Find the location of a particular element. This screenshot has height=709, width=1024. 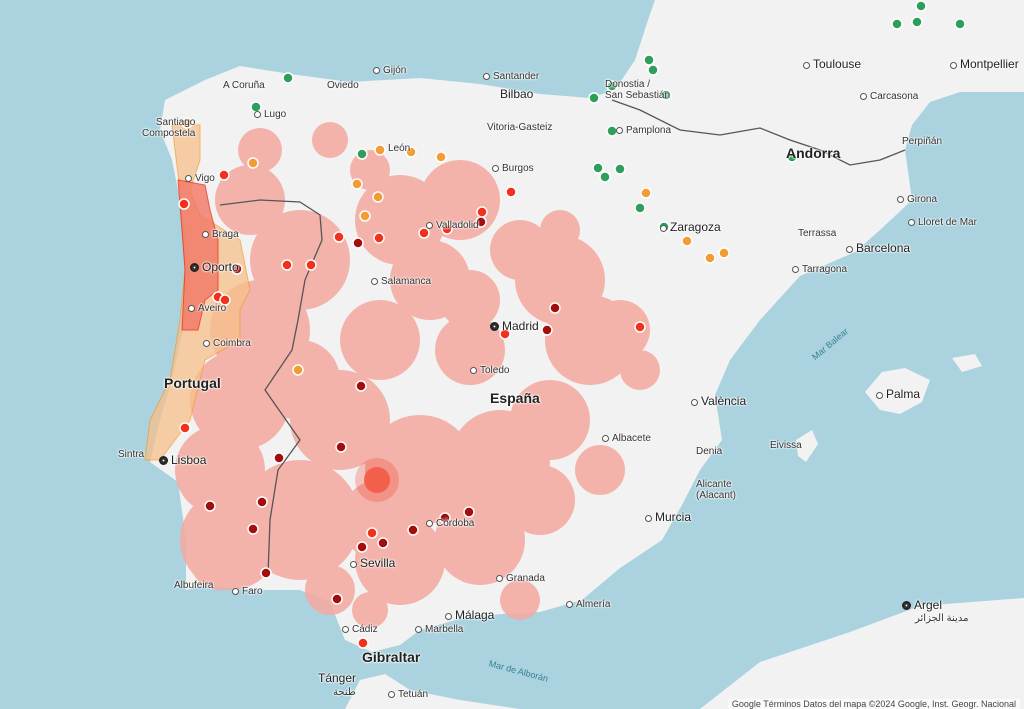

city-valencia: València is located at coordinates (718, 401).